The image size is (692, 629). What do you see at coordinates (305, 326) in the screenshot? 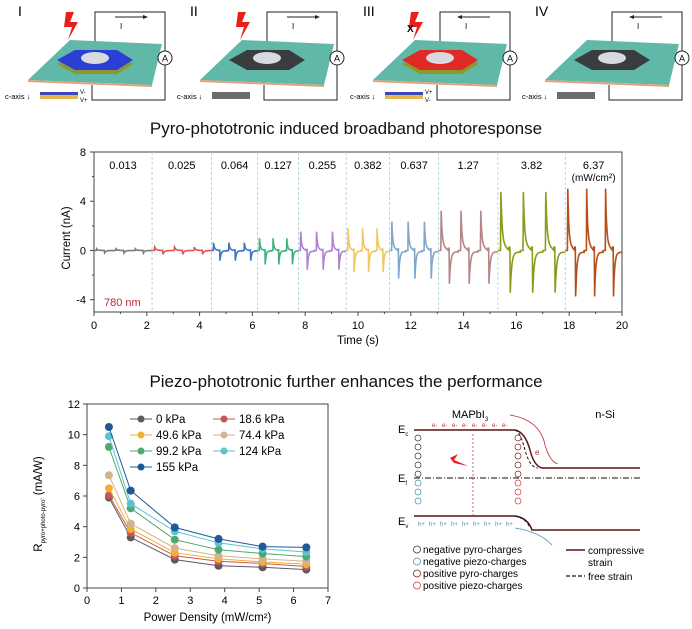
I see `x-tick-label: 8` at bounding box center [305, 326].